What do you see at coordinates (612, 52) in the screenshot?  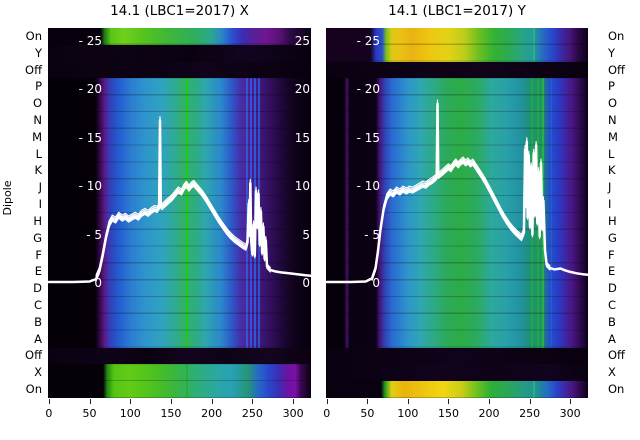 I see `dipole-label-right: Y` at bounding box center [612, 52].